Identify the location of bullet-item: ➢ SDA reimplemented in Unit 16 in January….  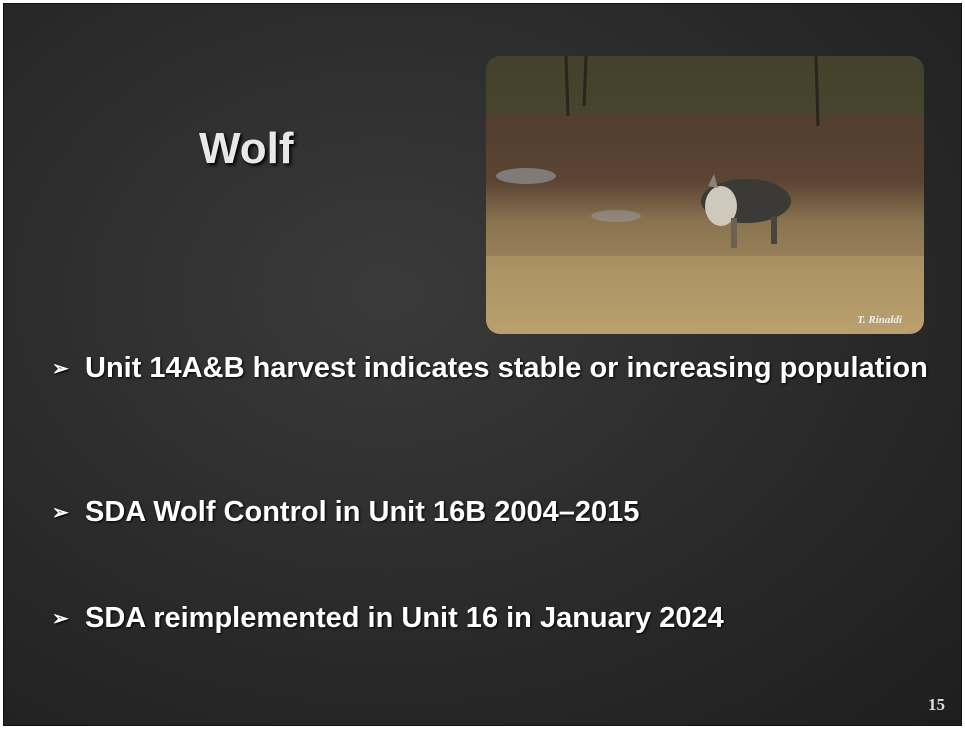
(492, 618).